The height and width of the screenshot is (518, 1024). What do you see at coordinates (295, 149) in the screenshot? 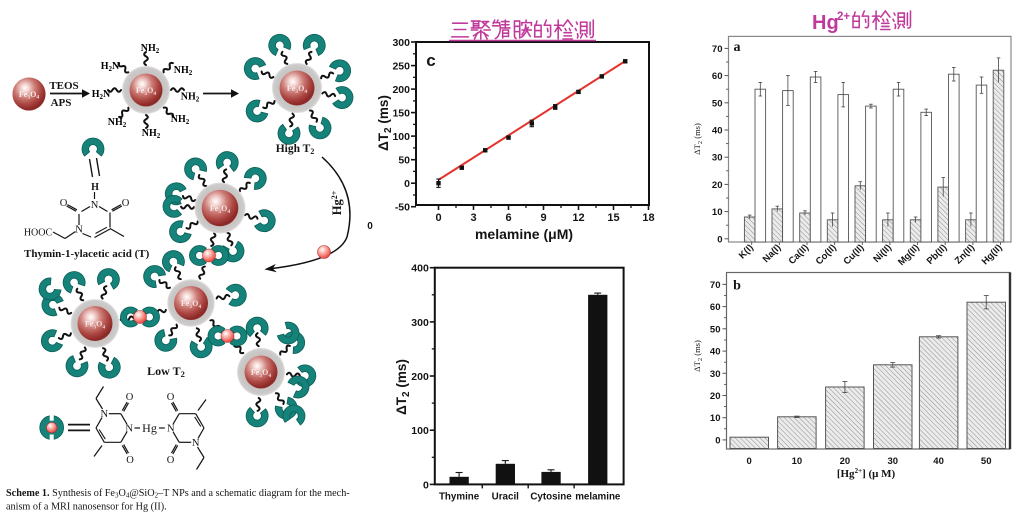
I see `svg-text: High T2` at bounding box center [295, 149].